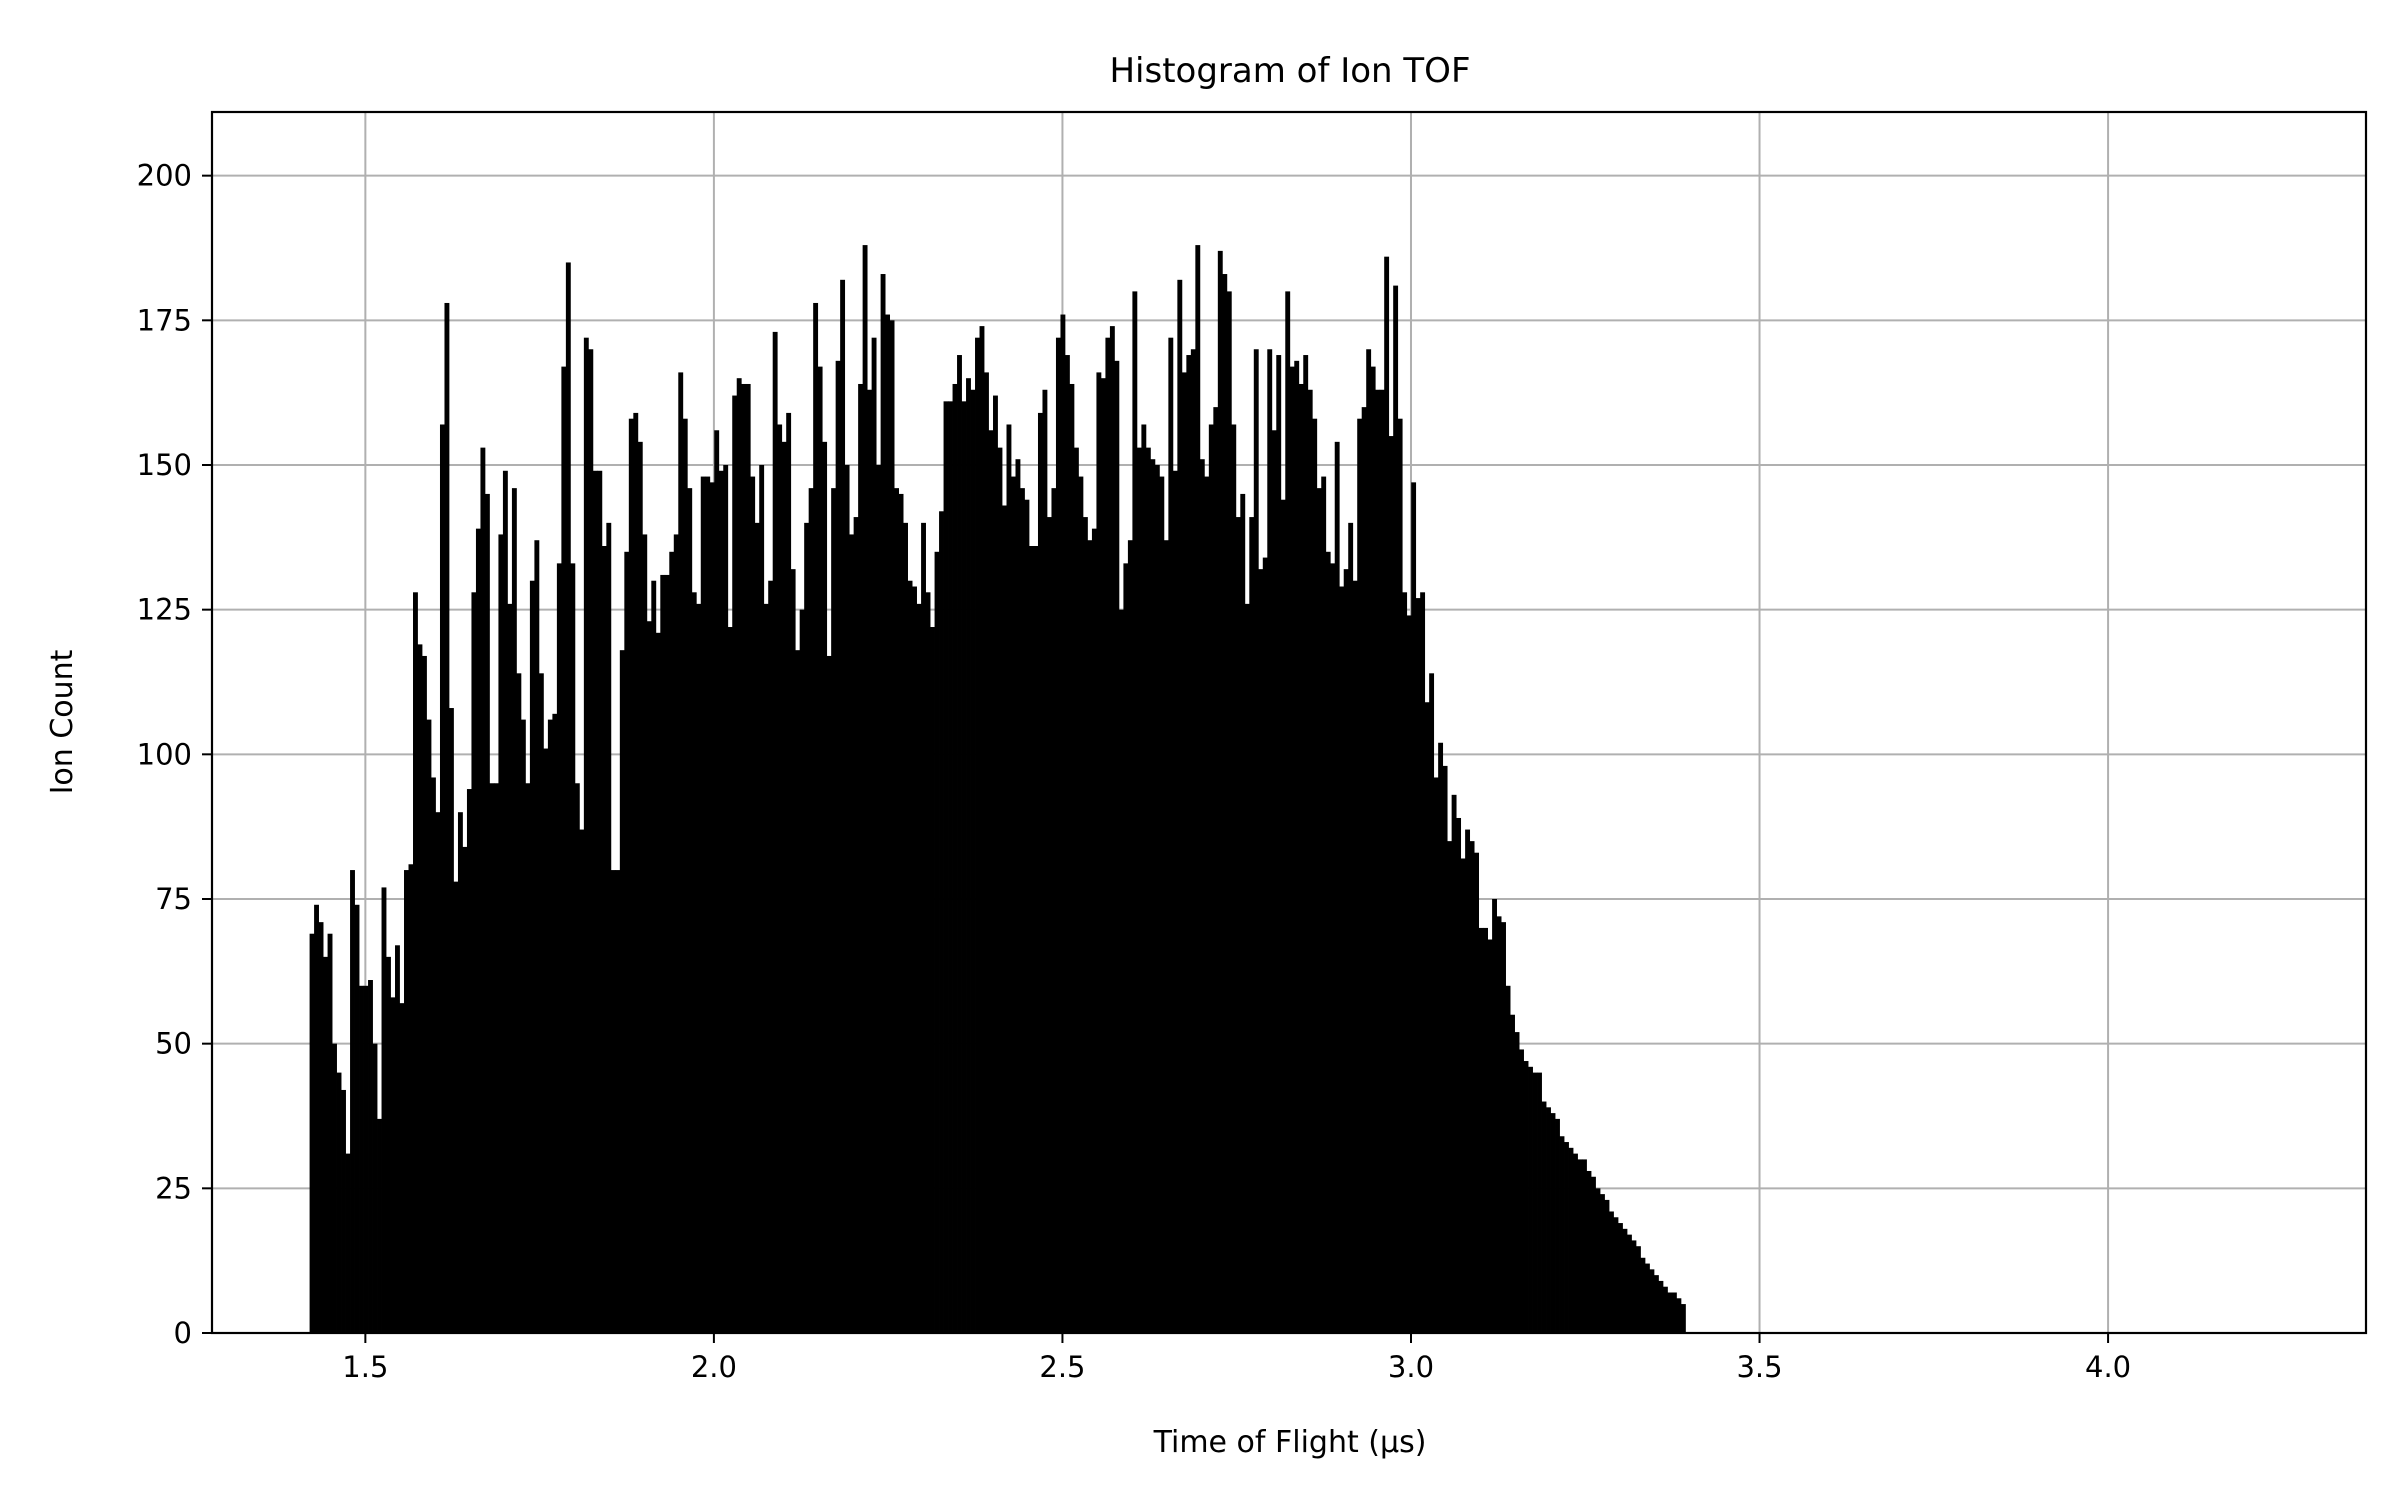 The image size is (2400, 1504). Describe the element at coordinates (164, 465) in the screenshot. I see `y-tick-label: 150` at that location.